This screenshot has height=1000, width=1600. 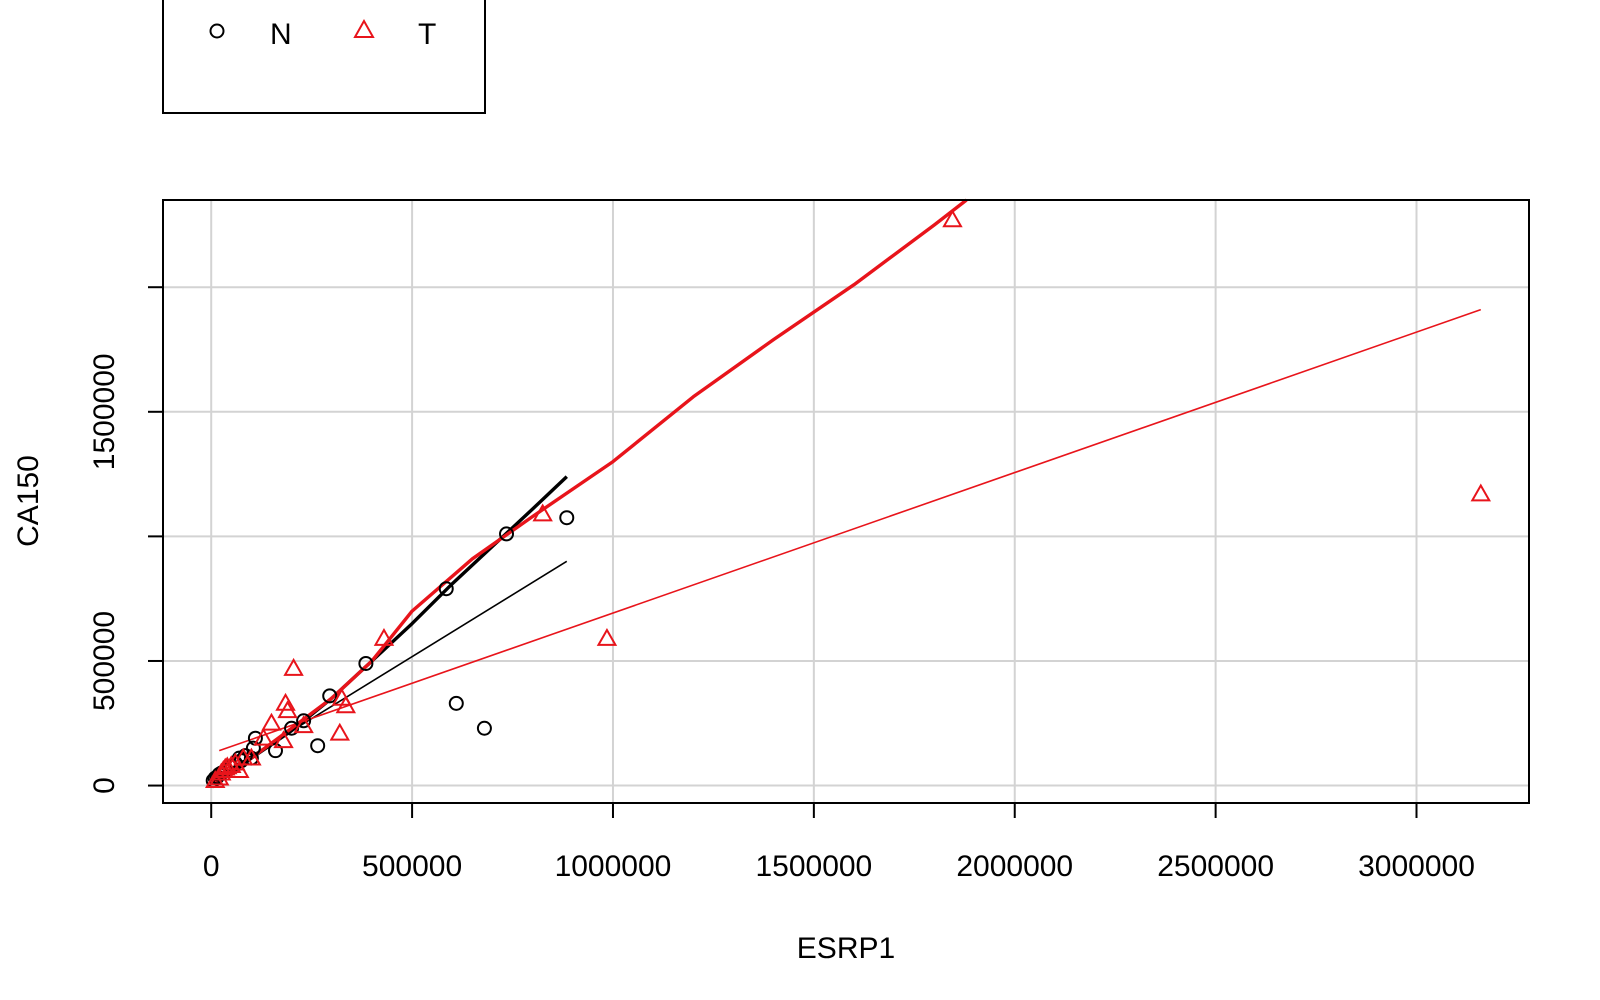 I want to click on x-tick-label-1: 500000, so click(x=412, y=866).